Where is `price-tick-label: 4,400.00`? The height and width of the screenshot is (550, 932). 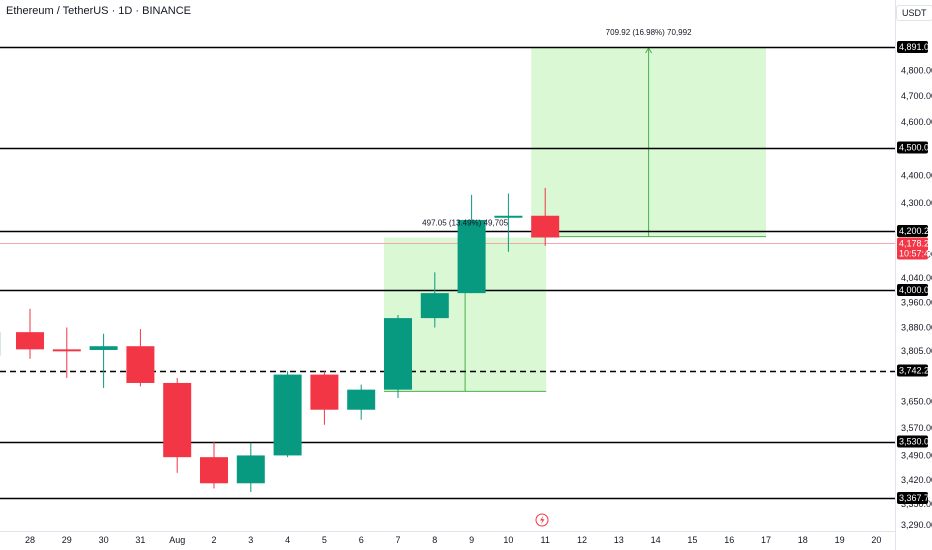
price-tick-label: 4,400.00 is located at coordinates (916, 175).